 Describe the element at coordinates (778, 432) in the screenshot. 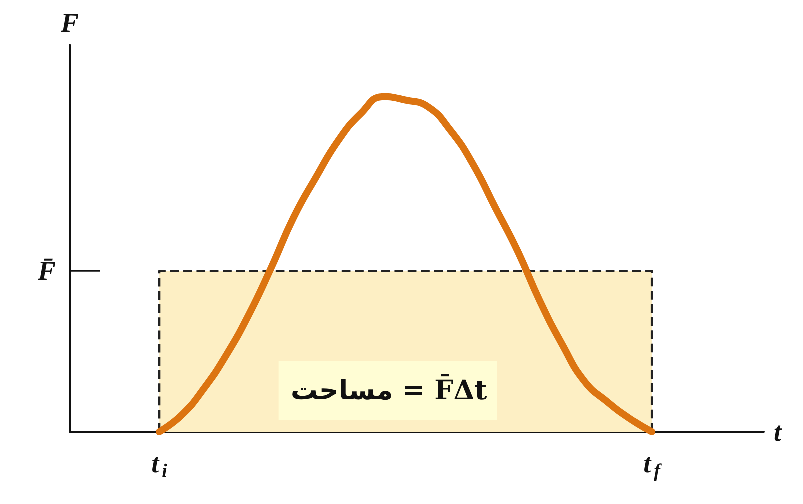

I see `x-axis-title: t` at that location.